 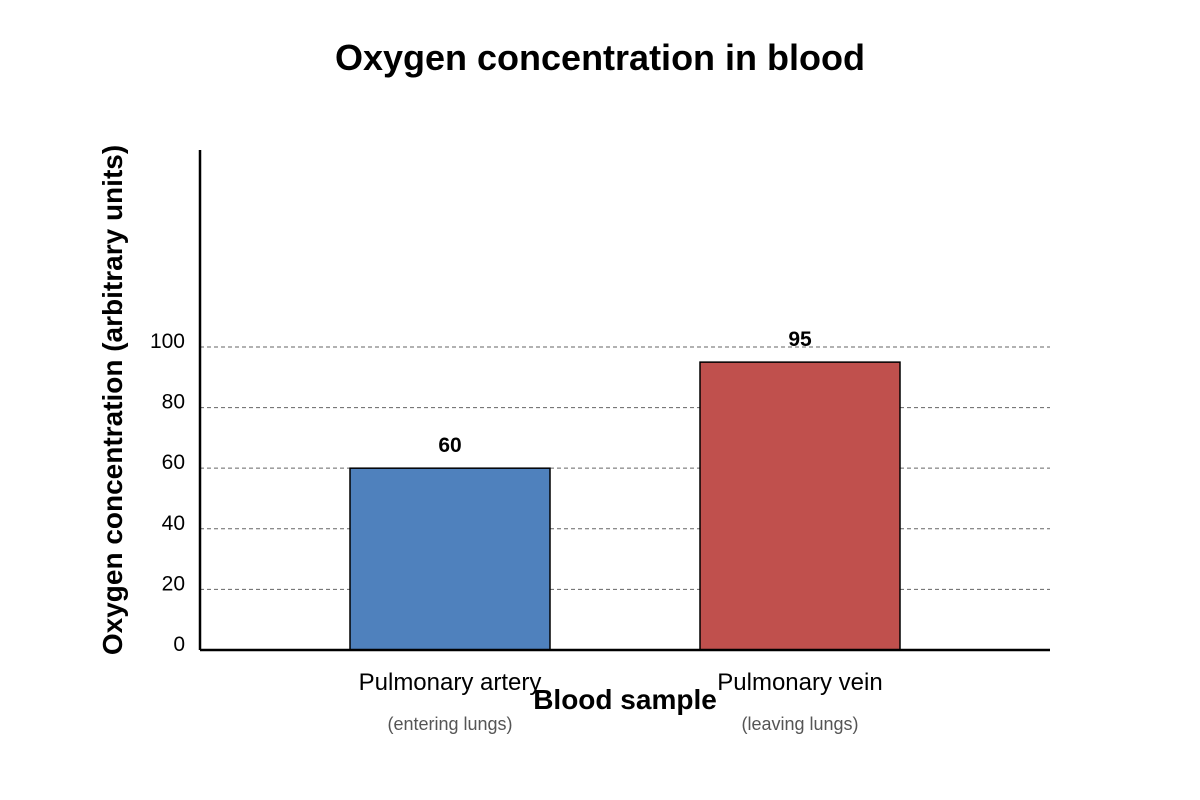 What do you see at coordinates (179, 644) in the screenshot?
I see `y-tick-label: 0` at bounding box center [179, 644].